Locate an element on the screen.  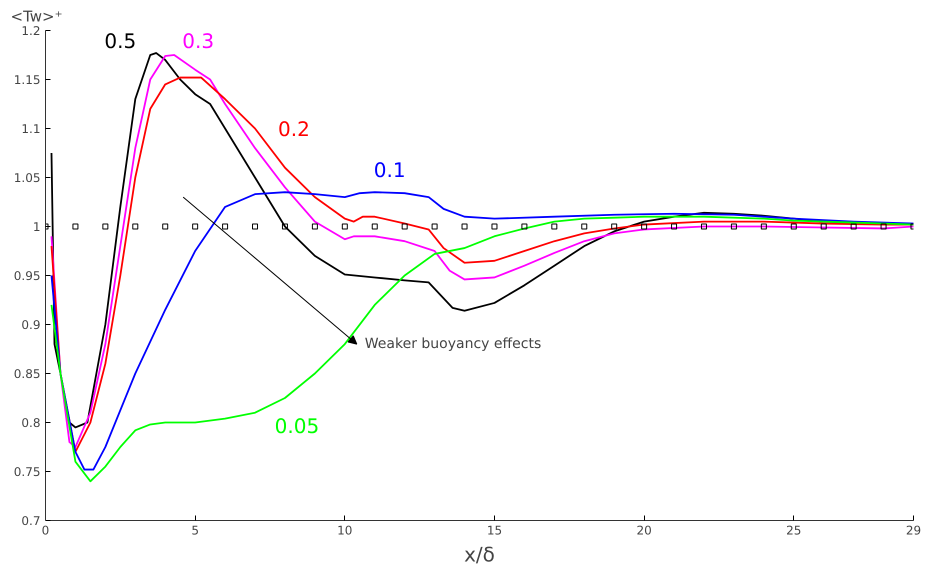
x-tick-label: 20 is located at coordinates (644, 531).